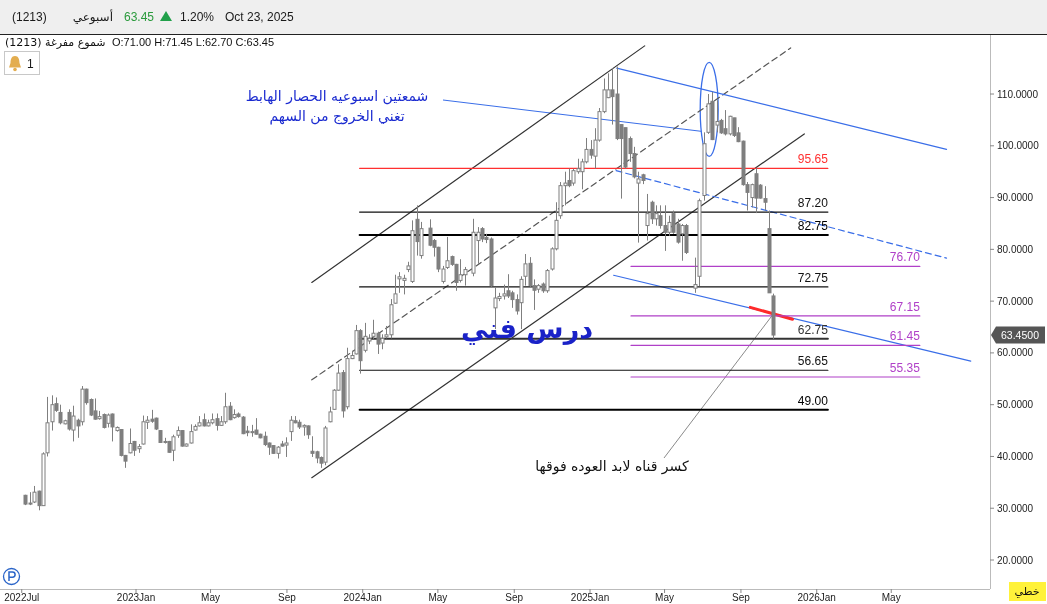 The height and width of the screenshot is (604, 1047). What do you see at coordinates (905, 257) in the screenshot?
I see `series-label: 76.70` at bounding box center [905, 257].